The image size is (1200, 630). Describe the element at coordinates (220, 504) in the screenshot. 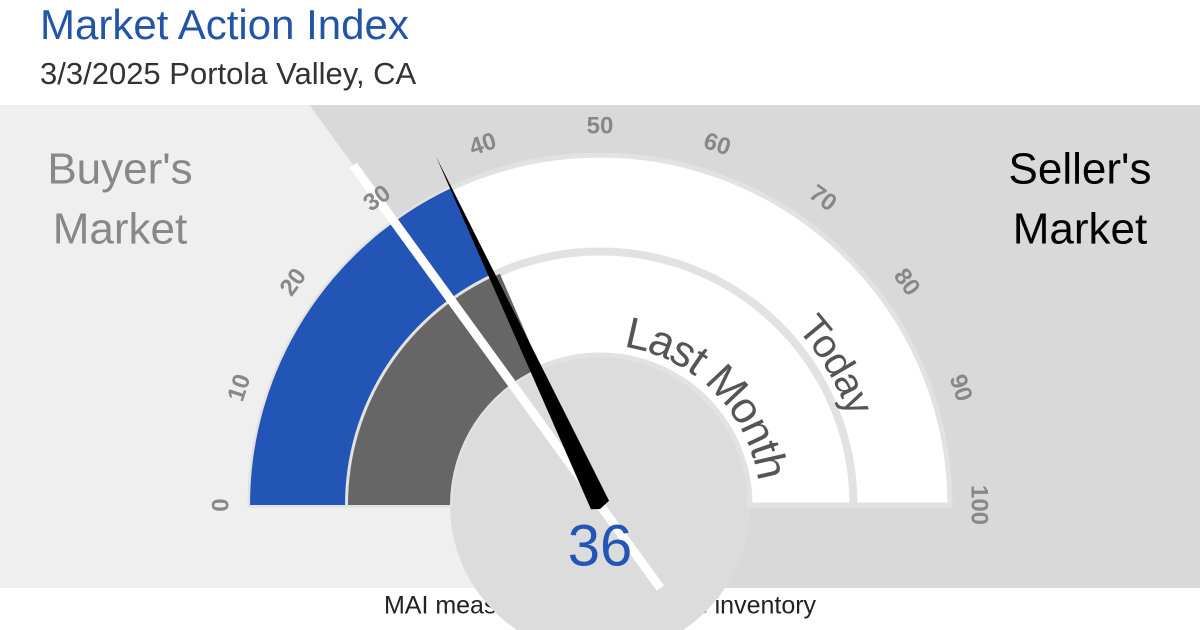

I see `tick-label: 0` at that location.